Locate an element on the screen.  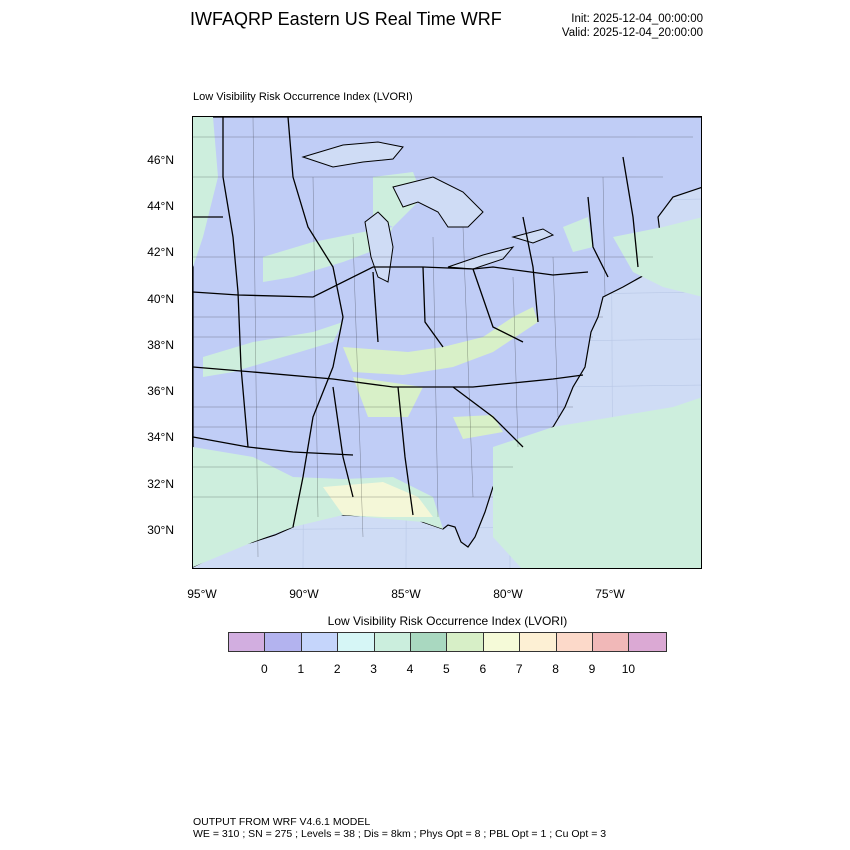
init-time: Init: 2025-12-04_00:00:00 is located at coordinates (637, 19).